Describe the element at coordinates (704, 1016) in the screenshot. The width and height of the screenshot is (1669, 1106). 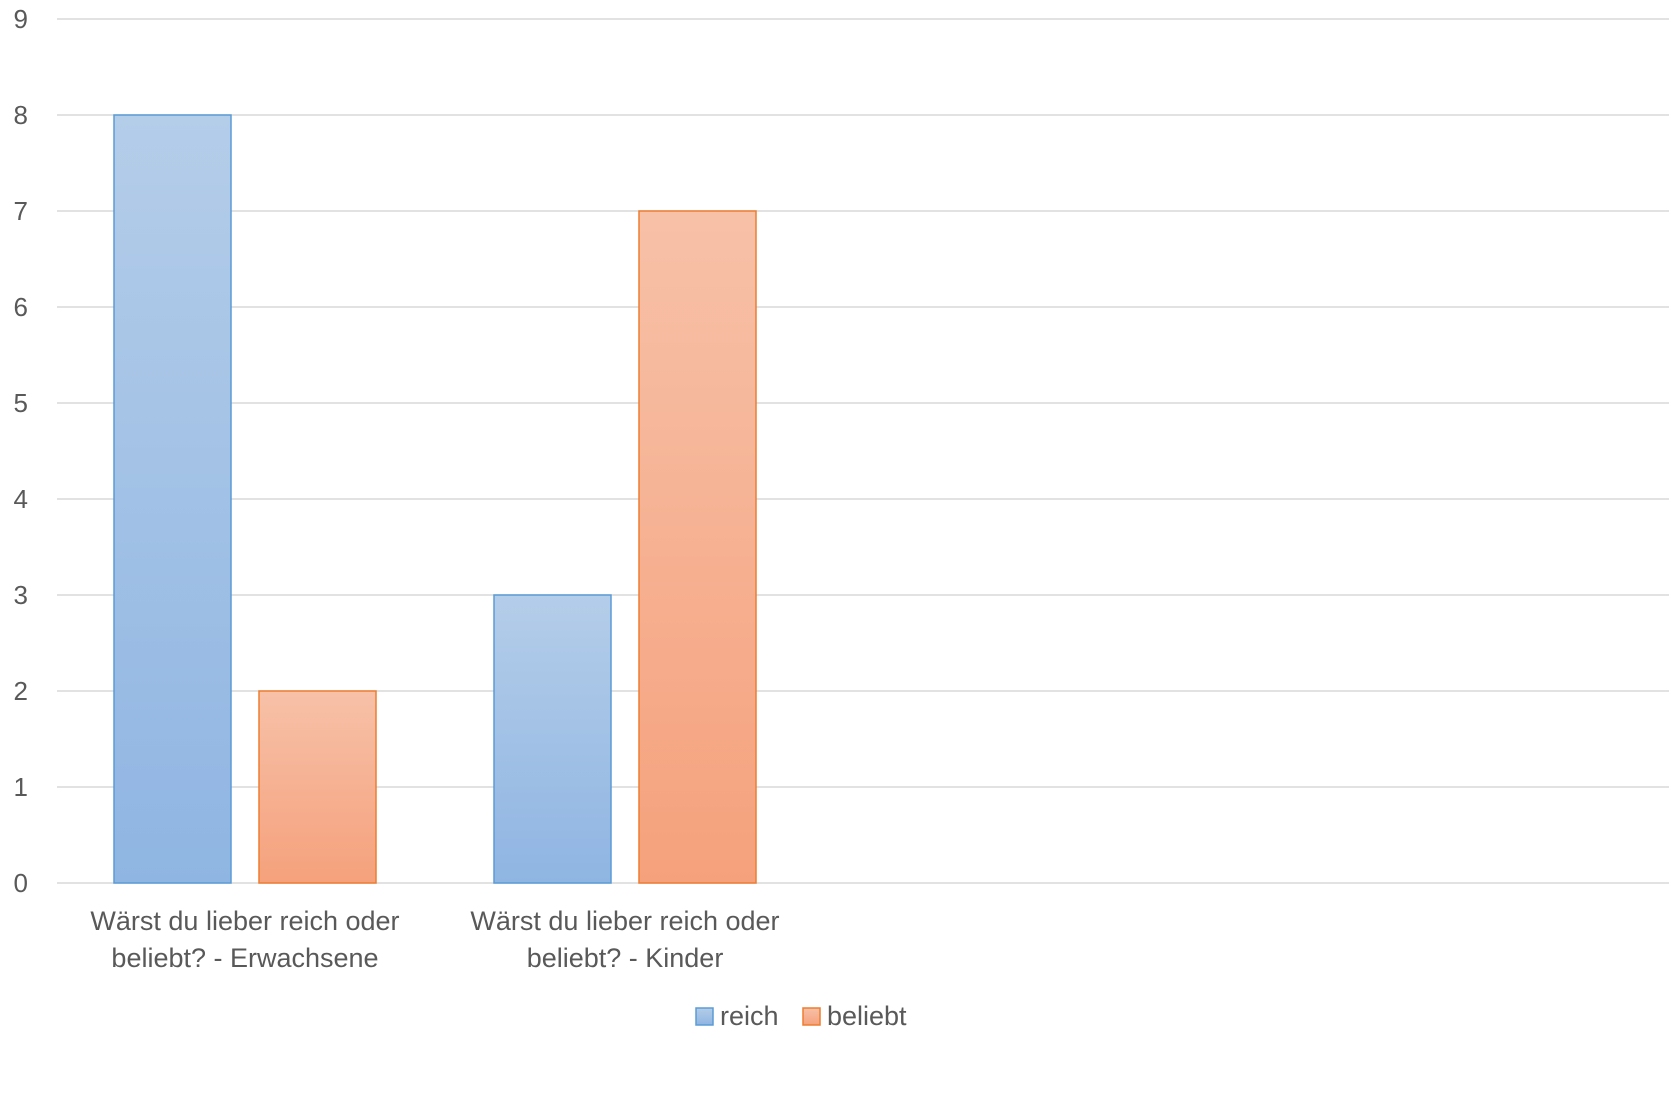
I see `legend-swatch-reich` at that location.